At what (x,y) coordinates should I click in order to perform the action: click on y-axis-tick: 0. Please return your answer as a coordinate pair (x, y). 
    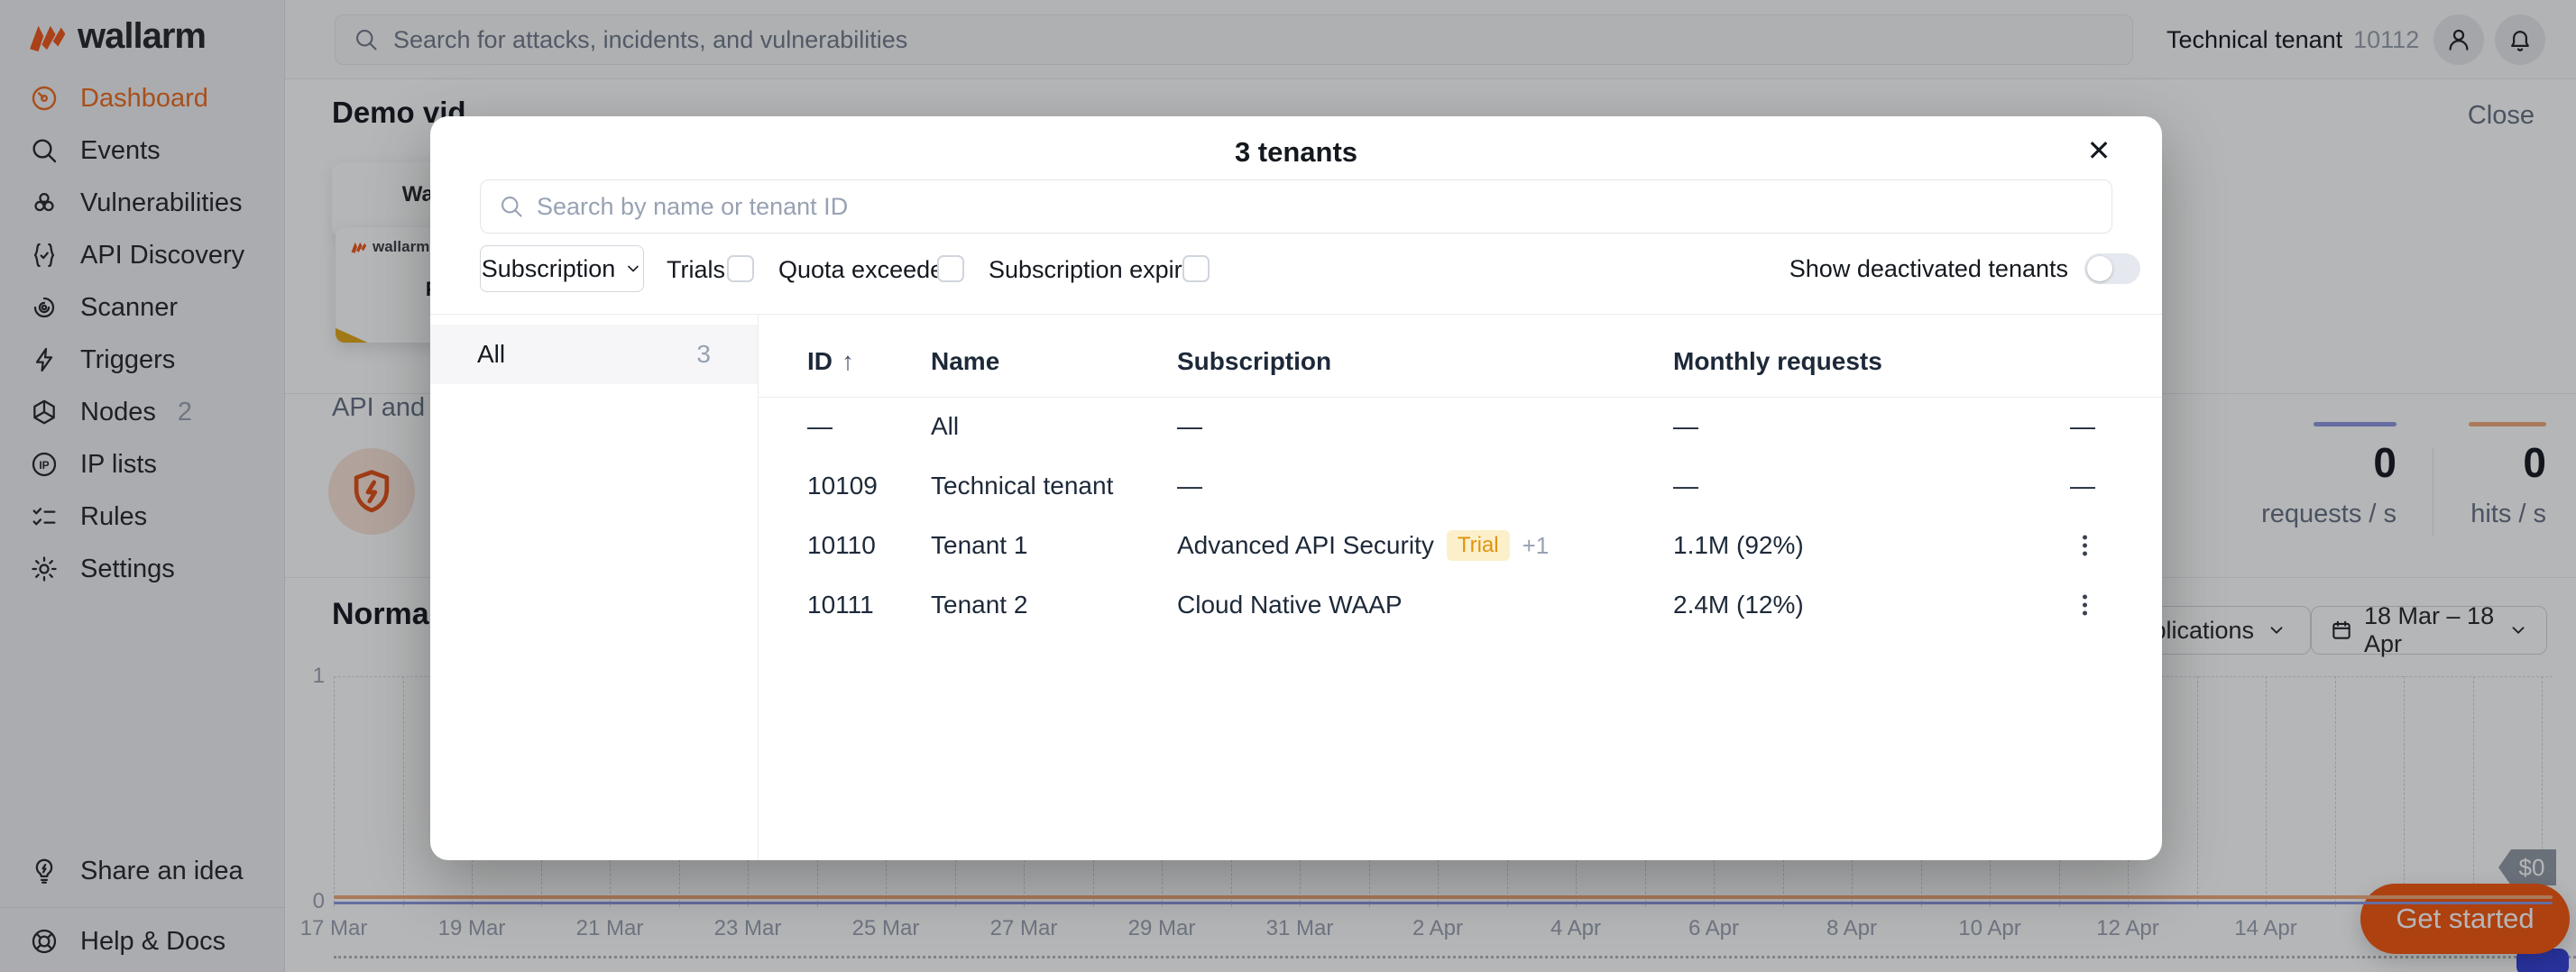
    Looking at the image, I should click on (318, 901).